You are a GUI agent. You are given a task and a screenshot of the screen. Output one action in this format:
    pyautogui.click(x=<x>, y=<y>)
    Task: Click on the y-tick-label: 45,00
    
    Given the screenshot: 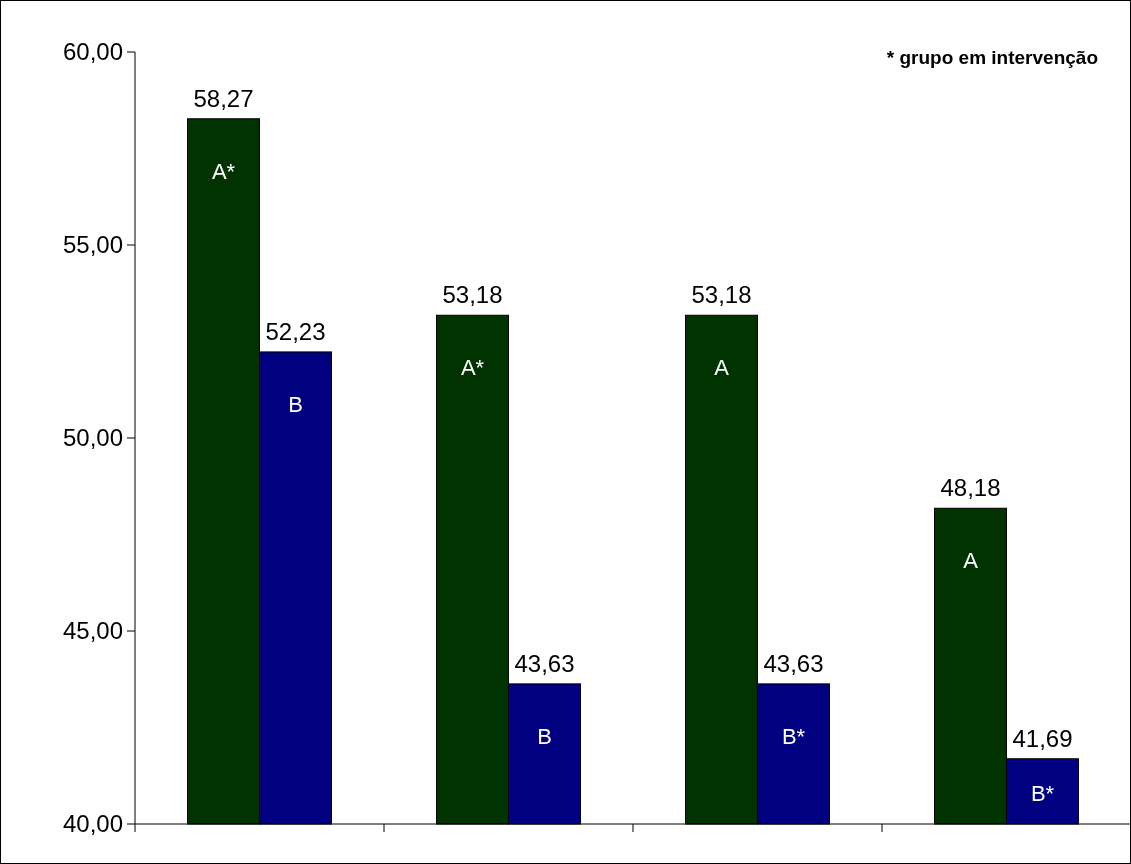 What is the action you would take?
    pyautogui.click(x=92, y=631)
    